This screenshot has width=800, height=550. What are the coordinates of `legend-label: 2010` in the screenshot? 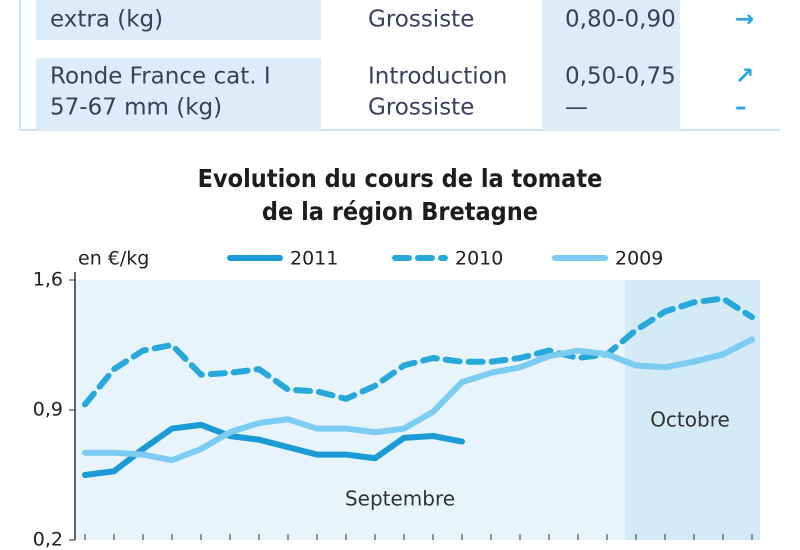 It's located at (479, 259).